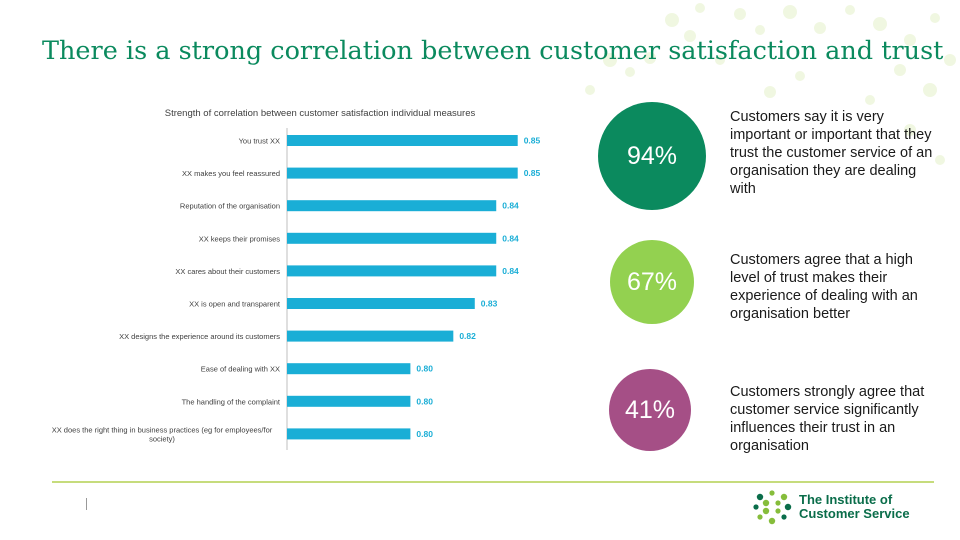  I want to click on stat-circle-2: 67%, so click(652, 282).